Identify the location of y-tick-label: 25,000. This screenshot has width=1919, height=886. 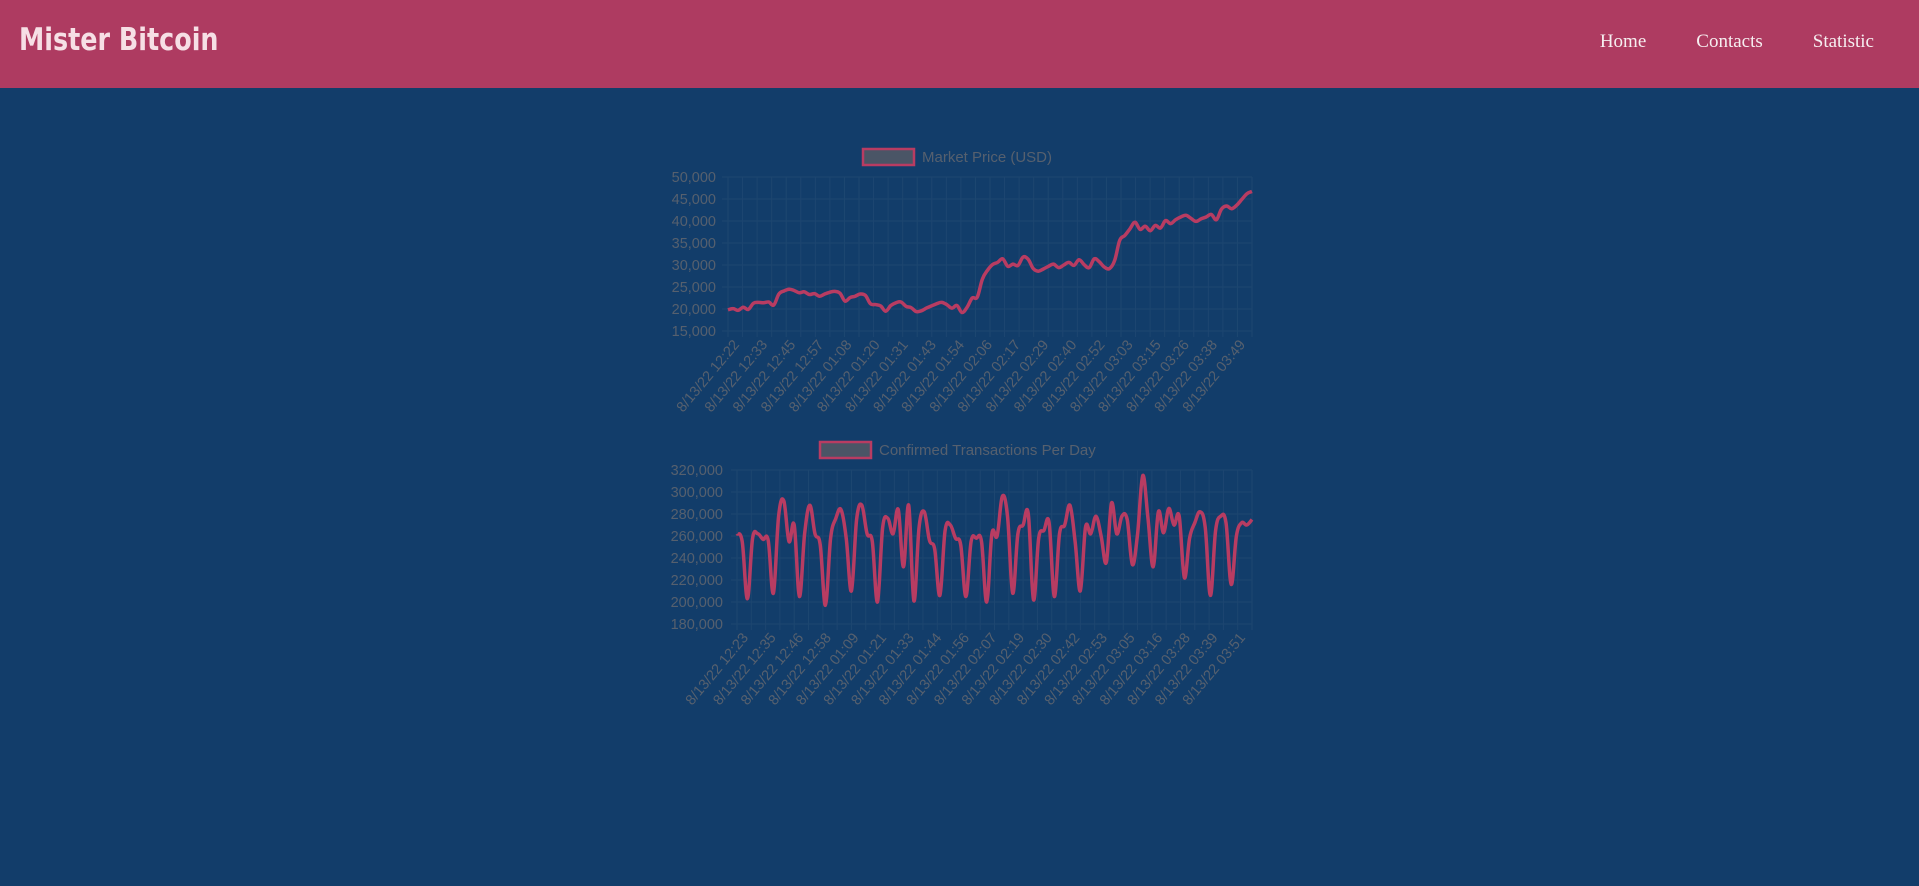
(694, 288).